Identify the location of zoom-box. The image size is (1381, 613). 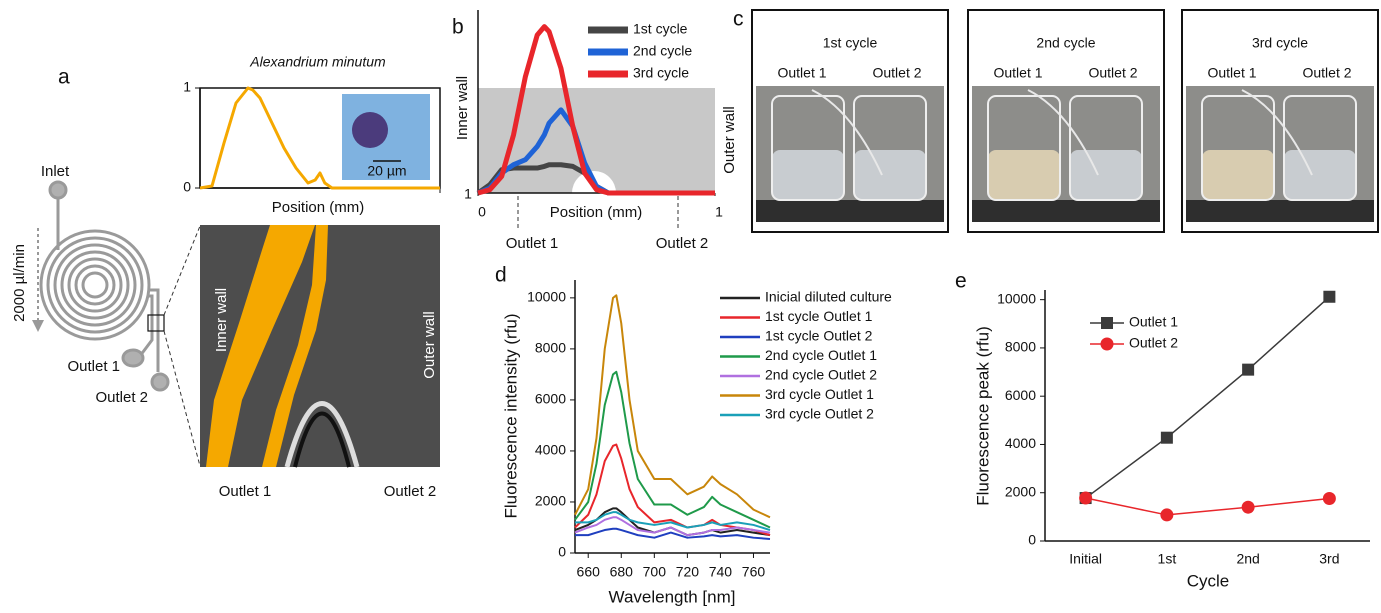
(156, 323).